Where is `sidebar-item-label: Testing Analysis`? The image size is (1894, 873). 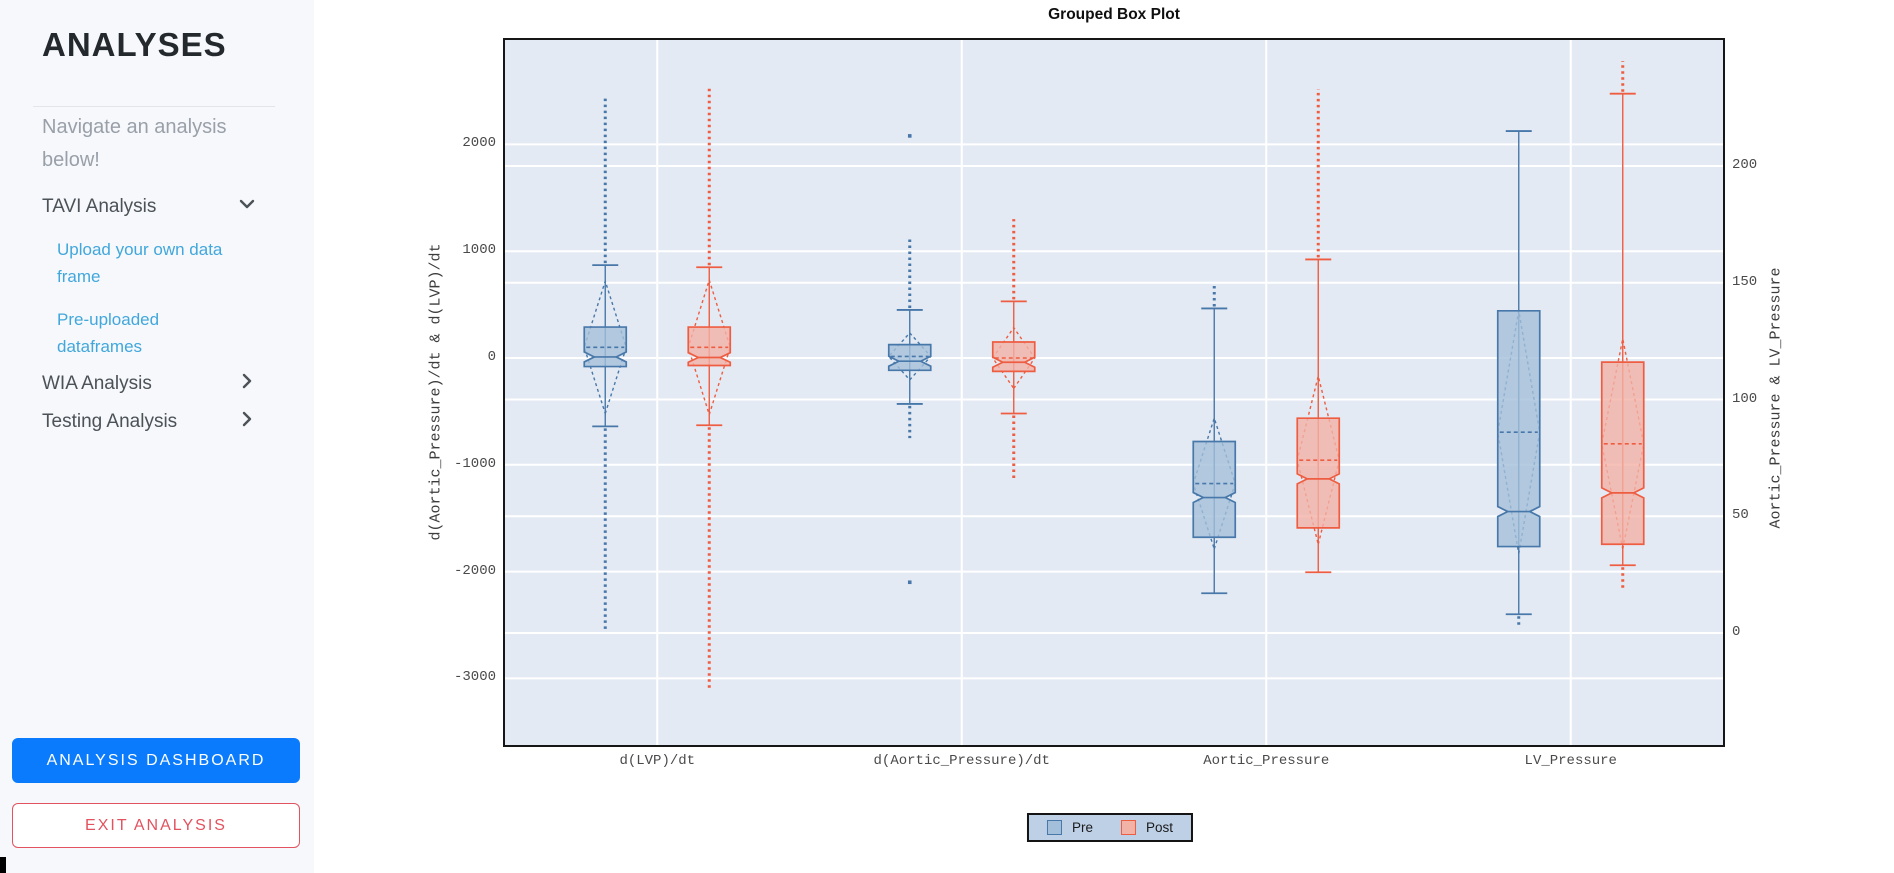
sidebar-item-label: Testing Analysis is located at coordinates (110, 421).